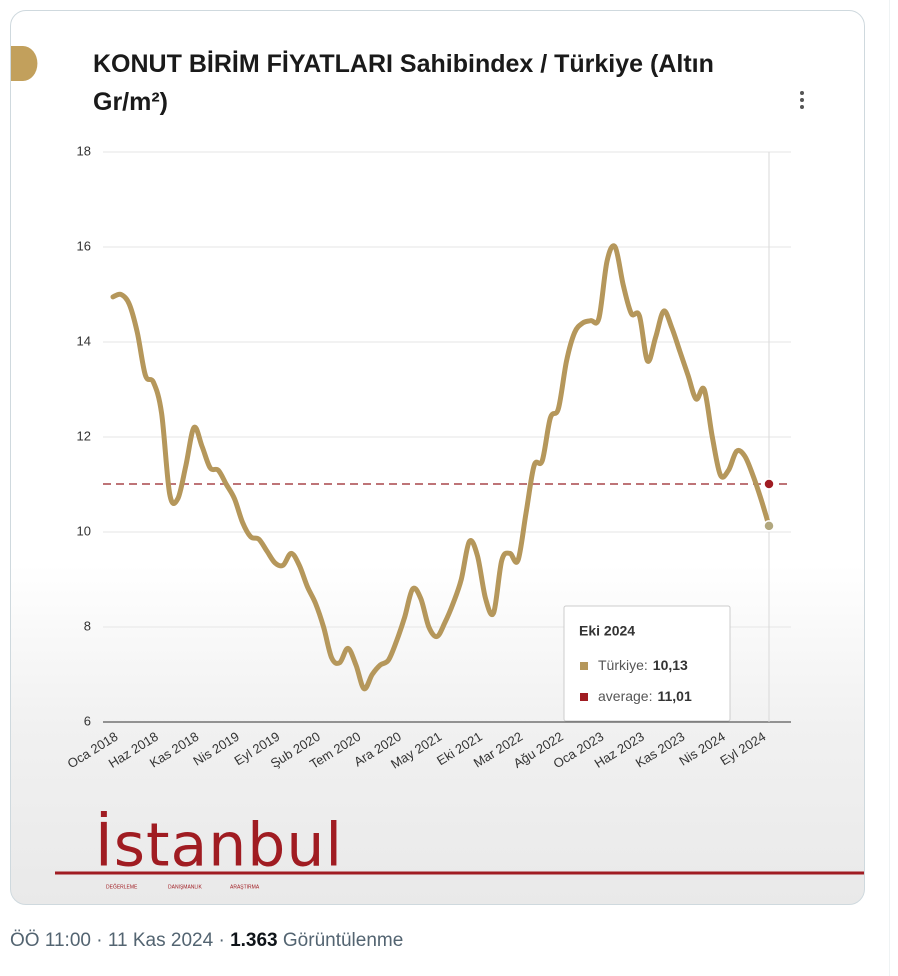  Describe the element at coordinates (674, 696) in the screenshot. I see `tooltip-value: 11,01` at that location.